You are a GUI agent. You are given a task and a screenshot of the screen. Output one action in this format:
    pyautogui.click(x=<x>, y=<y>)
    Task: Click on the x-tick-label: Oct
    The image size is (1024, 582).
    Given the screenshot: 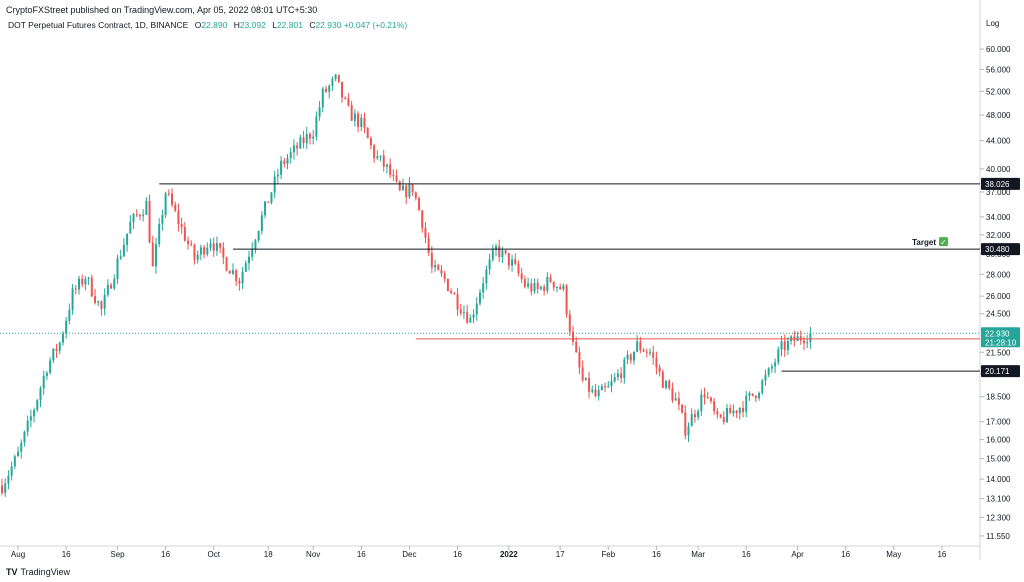 What is the action you would take?
    pyautogui.click(x=213, y=554)
    